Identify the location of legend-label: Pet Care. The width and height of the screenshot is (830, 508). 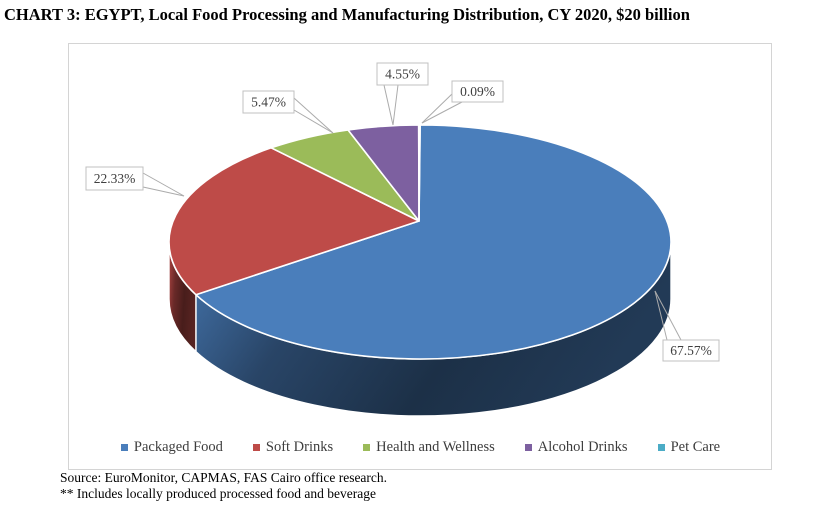
(695, 447).